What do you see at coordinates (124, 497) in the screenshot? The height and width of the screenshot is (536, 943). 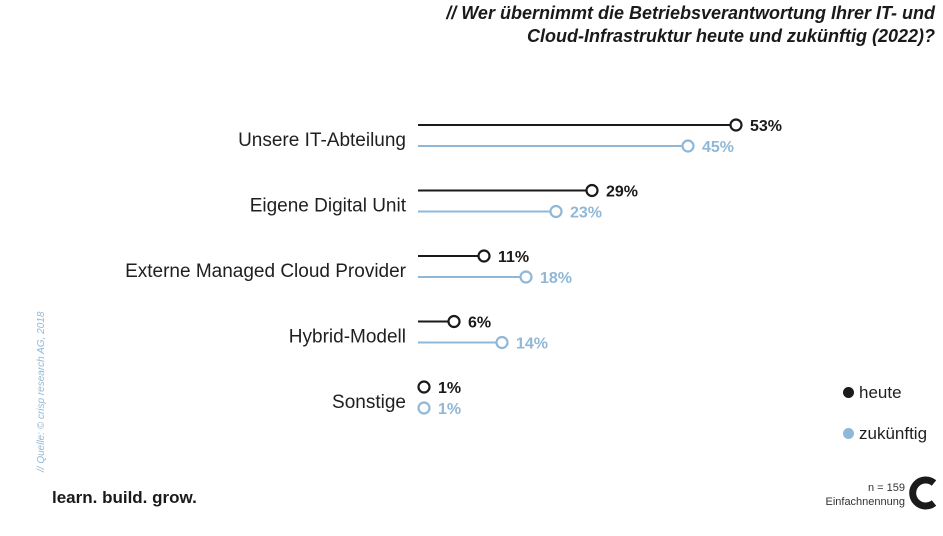 I see `slogan: learn. build. grow.` at bounding box center [124, 497].